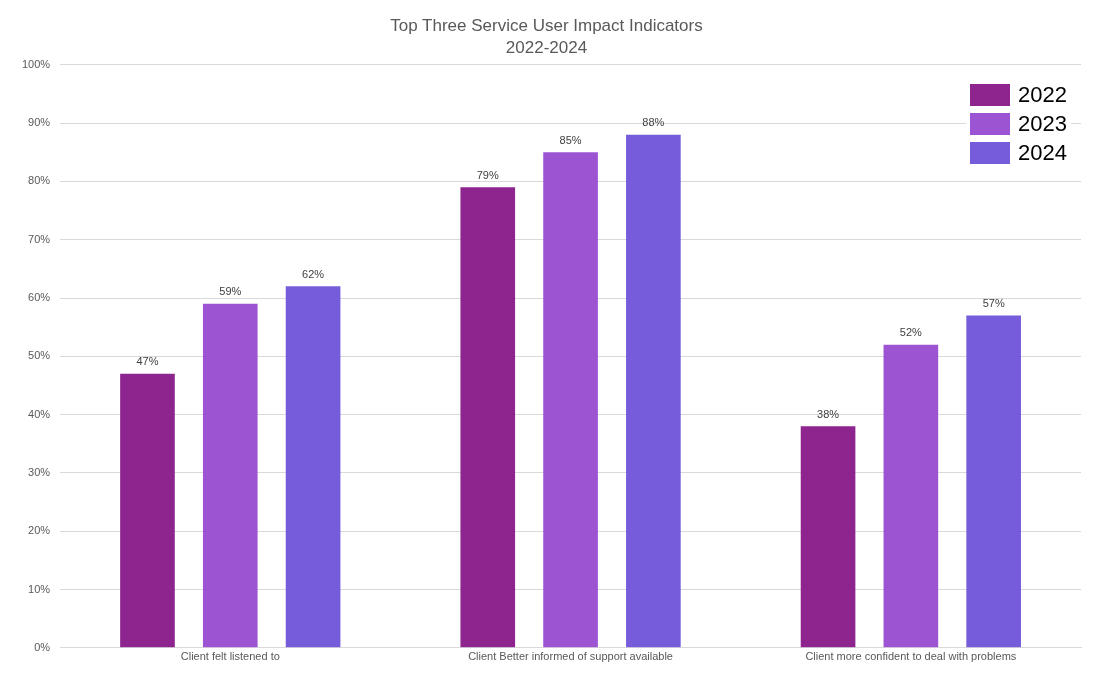 The height and width of the screenshot is (677, 1099). What do you see at coordinates (39, 355) in the screenshot?
I see `y-tick-label: 50%` at bounding box center [39, 355].